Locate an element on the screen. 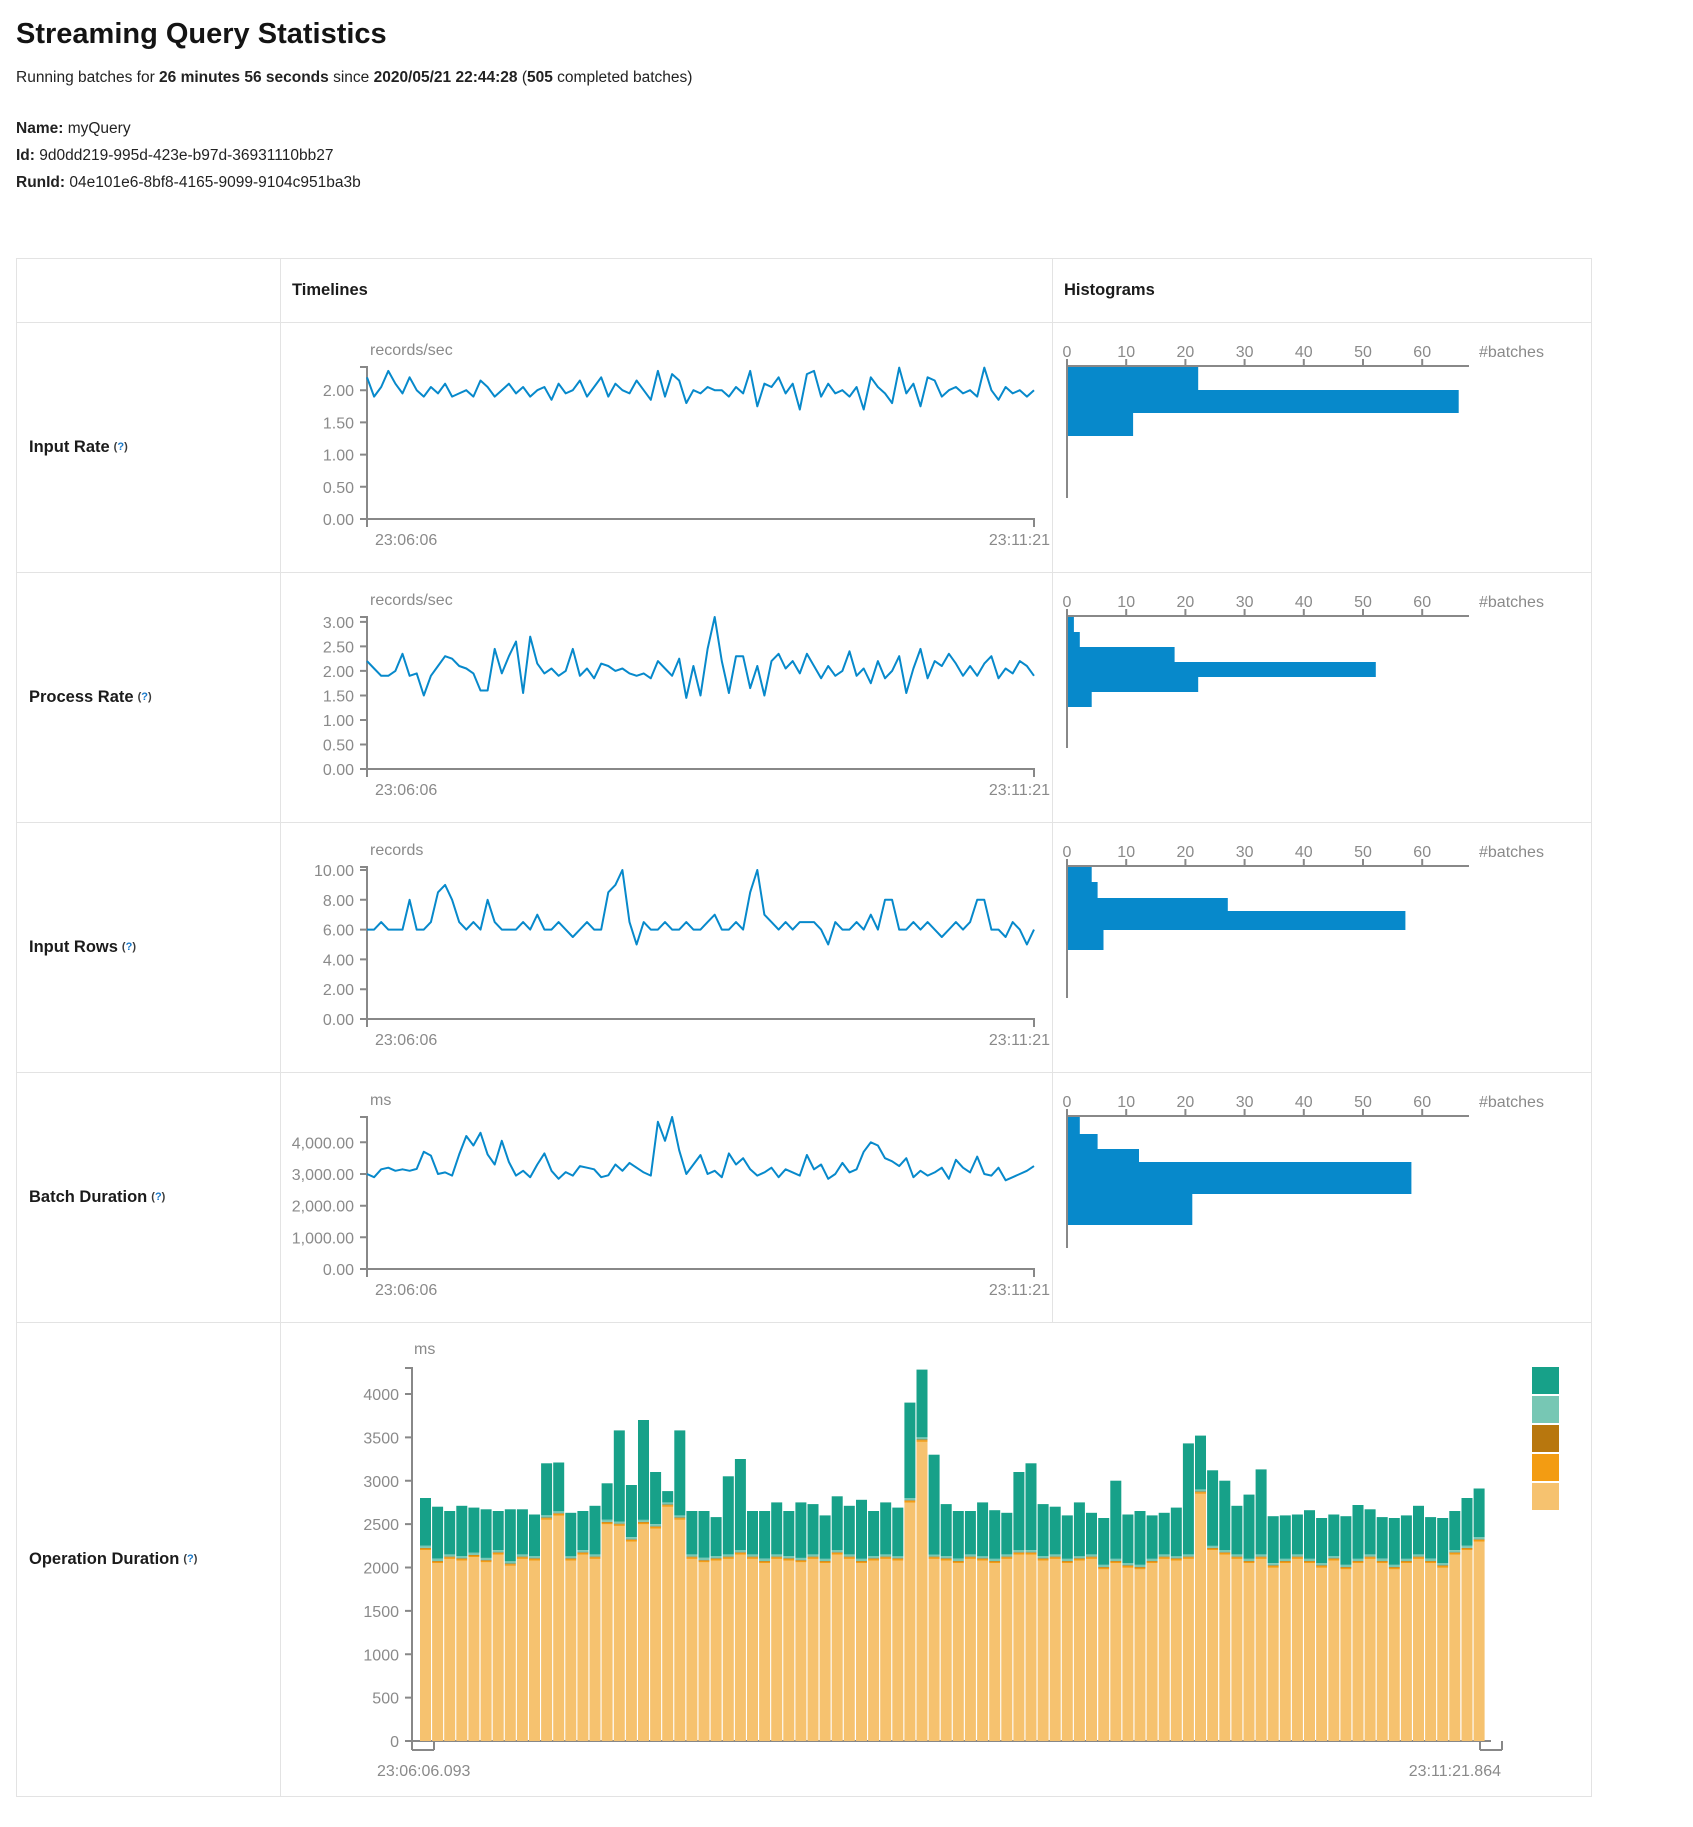 The width and height of the screenshot is (1693, 1827). row-label-process-rate: Process Rate (?) is located at coordinates (149, 698).